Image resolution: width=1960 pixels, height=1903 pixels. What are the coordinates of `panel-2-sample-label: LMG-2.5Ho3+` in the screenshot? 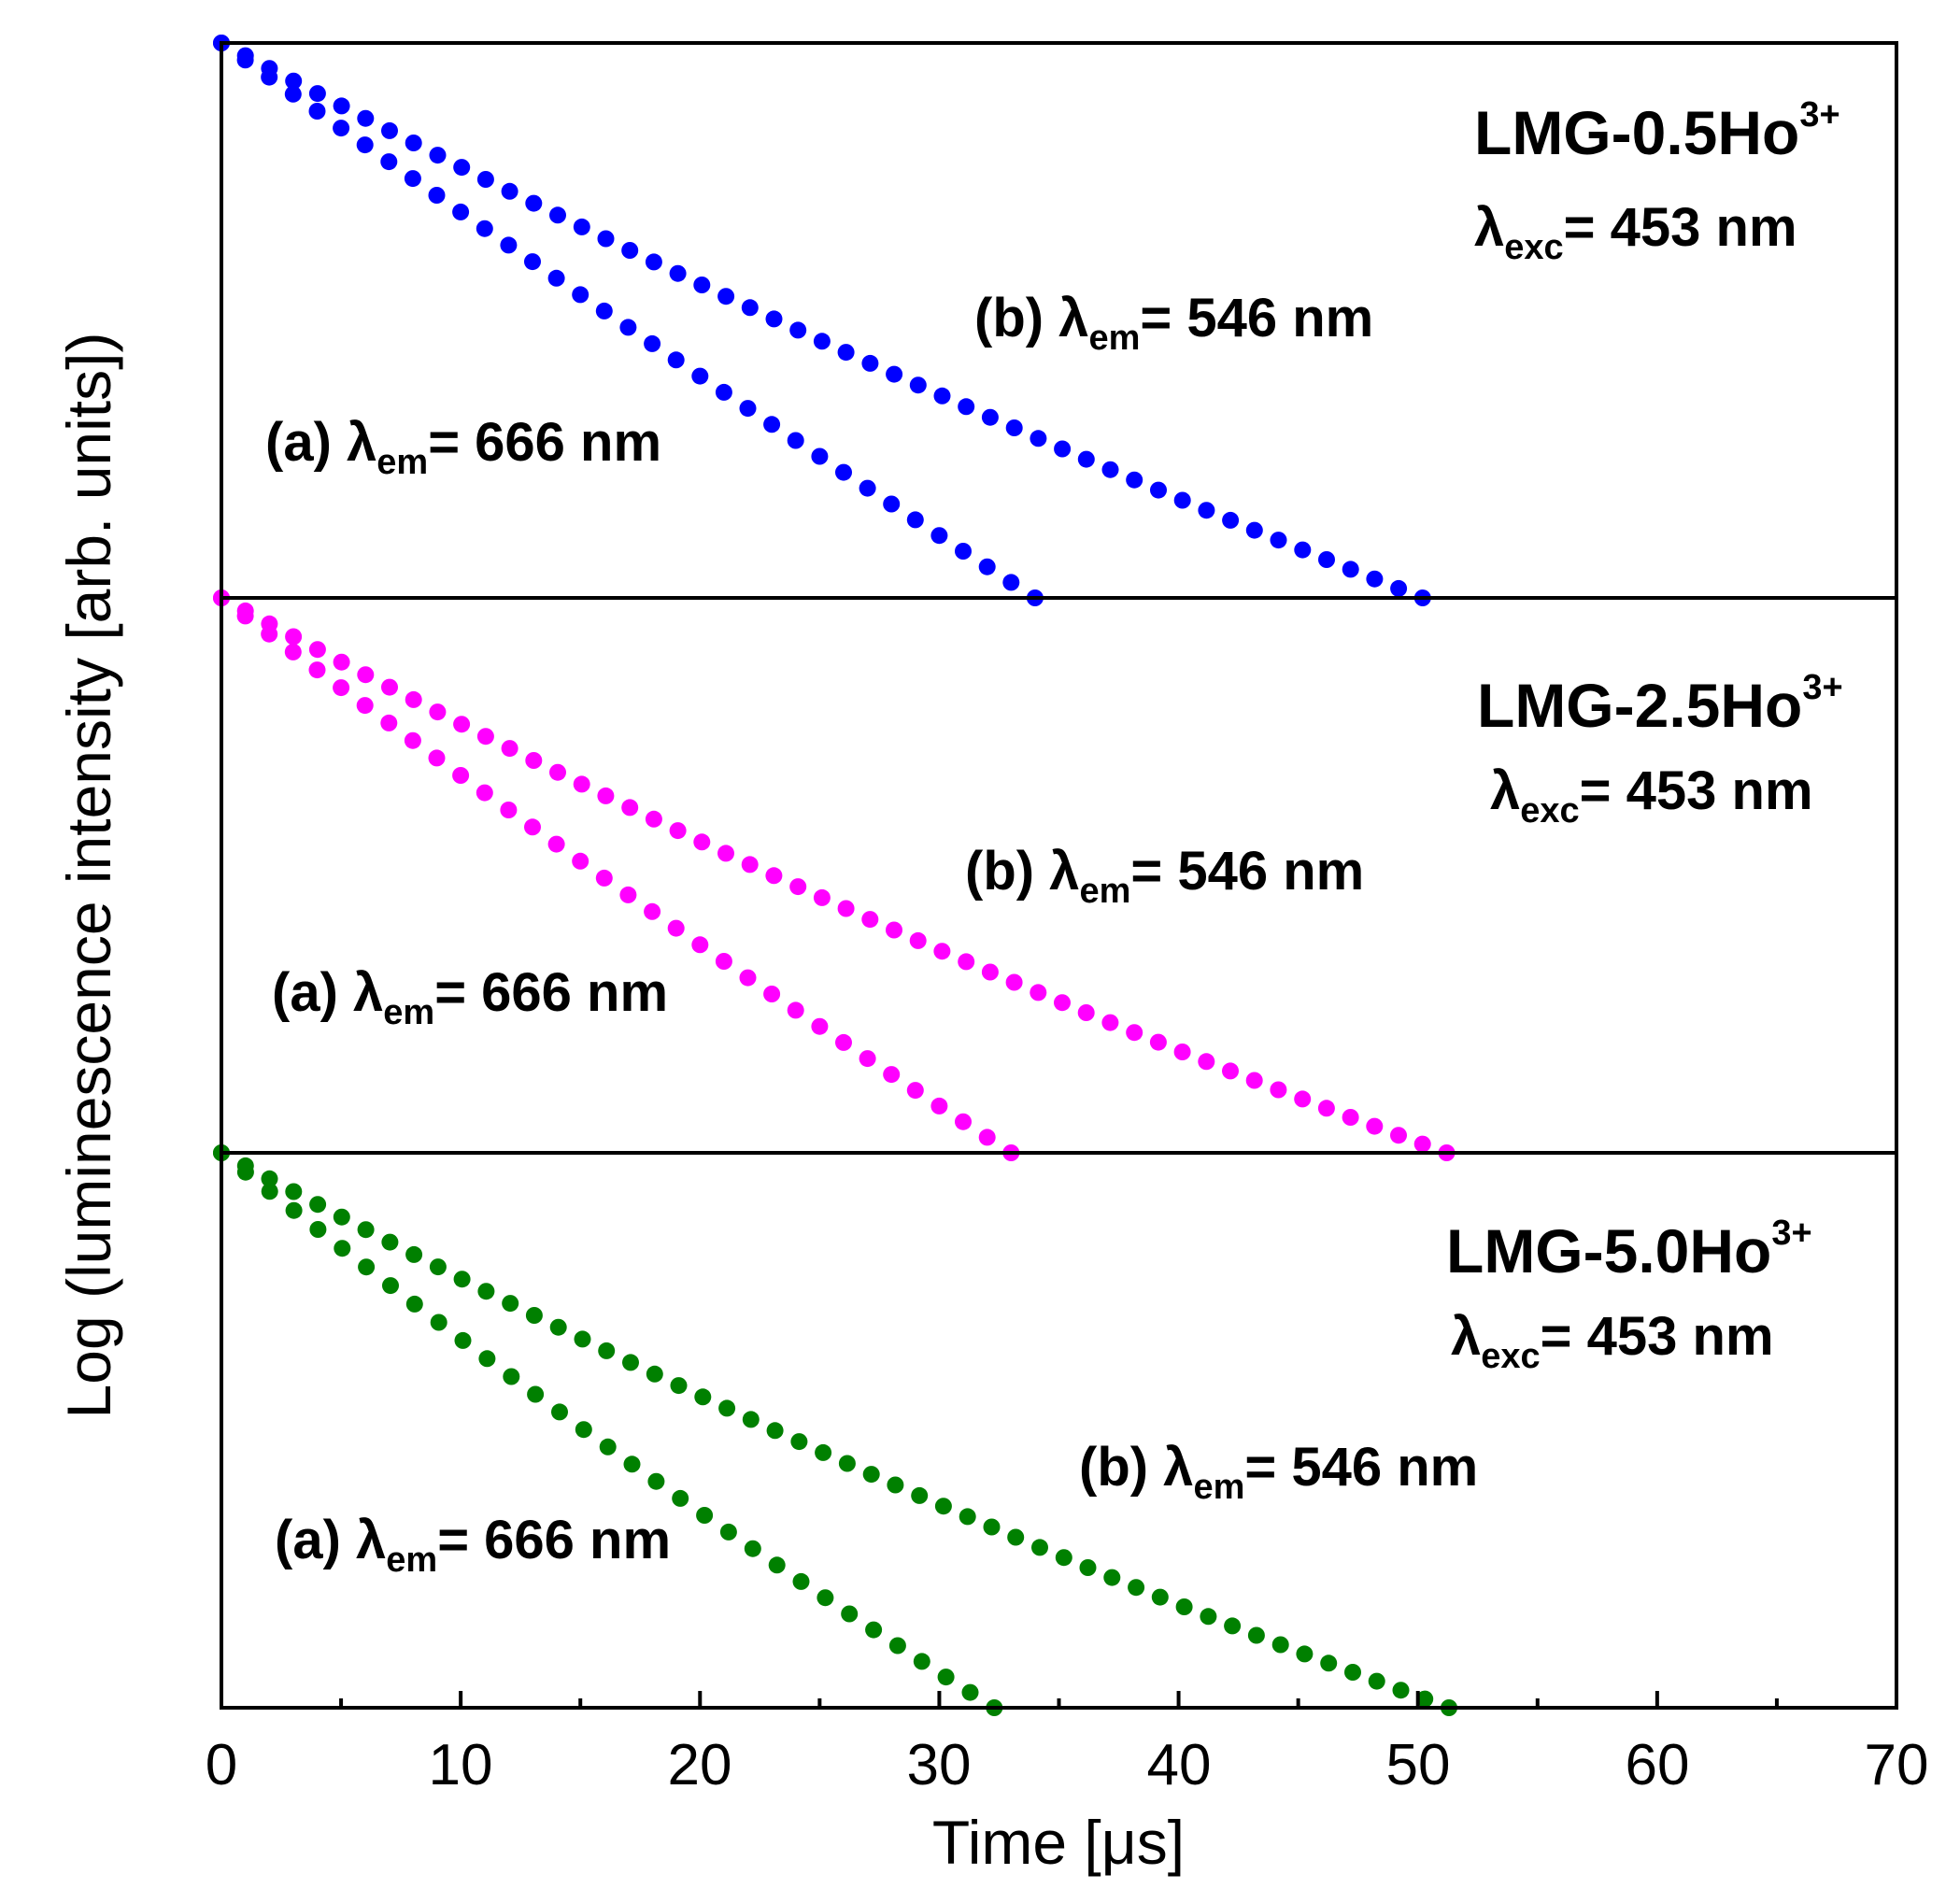 It's located at (1660, 704).